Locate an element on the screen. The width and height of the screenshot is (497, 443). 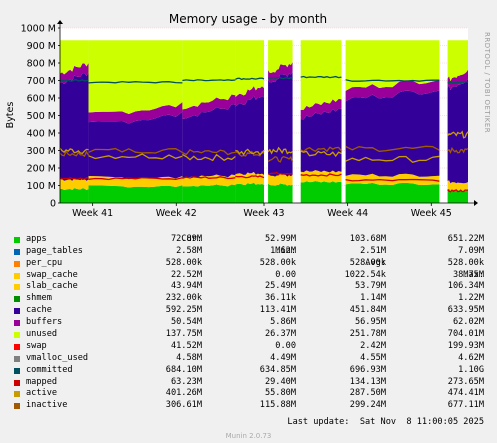
legend-min: 5.86M is located at coordinates (283, 322).